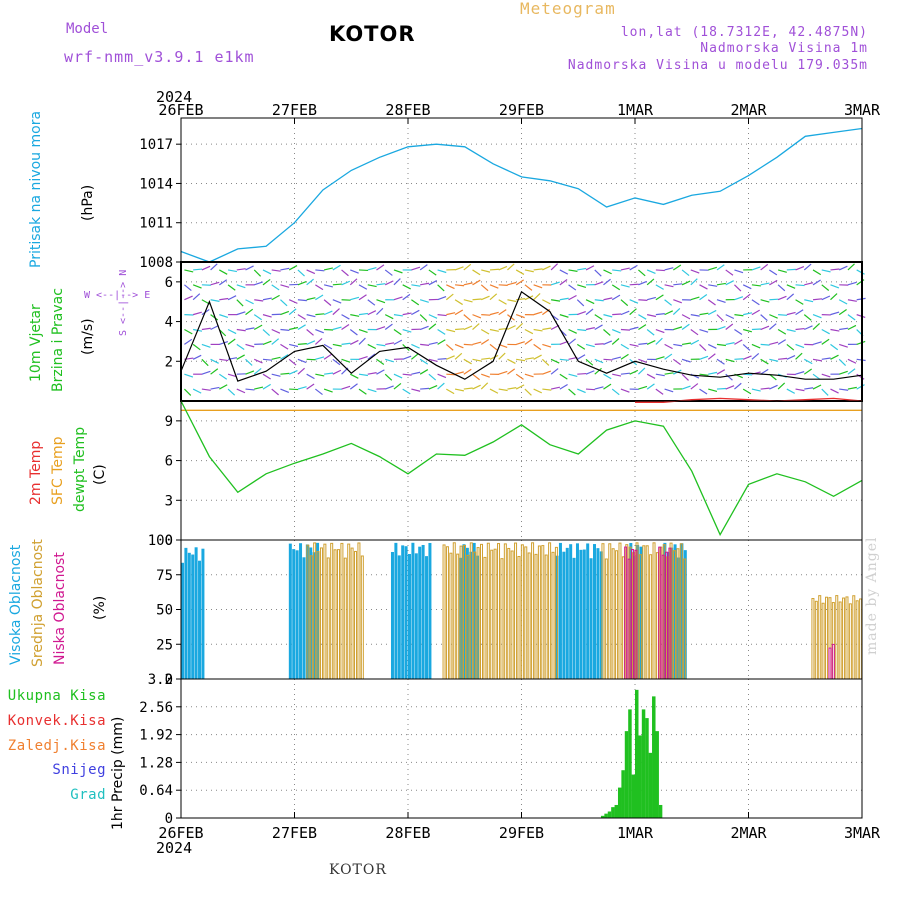 This screenshot has height=900, width=900. Describe the element at coordinates (748, 110) in the screenshot. I see `x-tick-label-top: 2MAR` at that location.